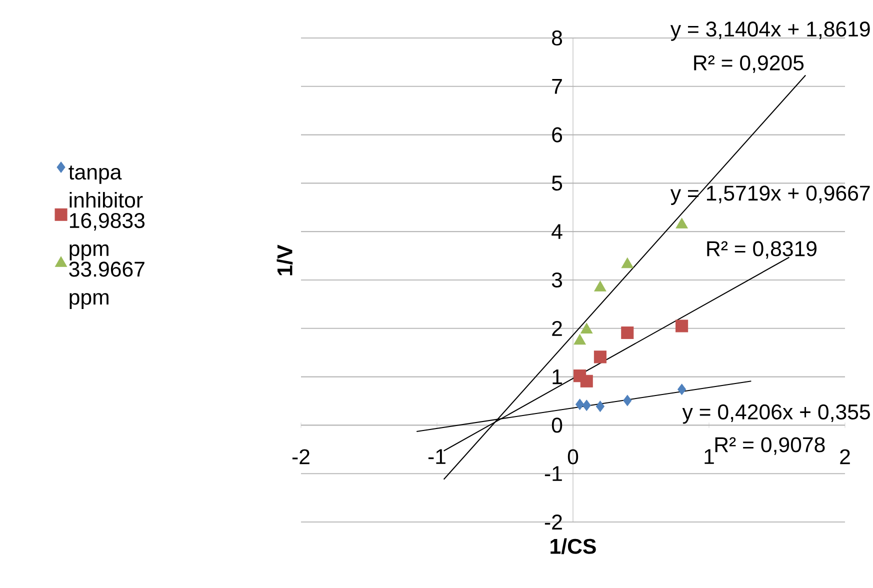  Describe the element at coordinates (557, 134) in the screenshot. I see `y-tick-label: 6` at that location.